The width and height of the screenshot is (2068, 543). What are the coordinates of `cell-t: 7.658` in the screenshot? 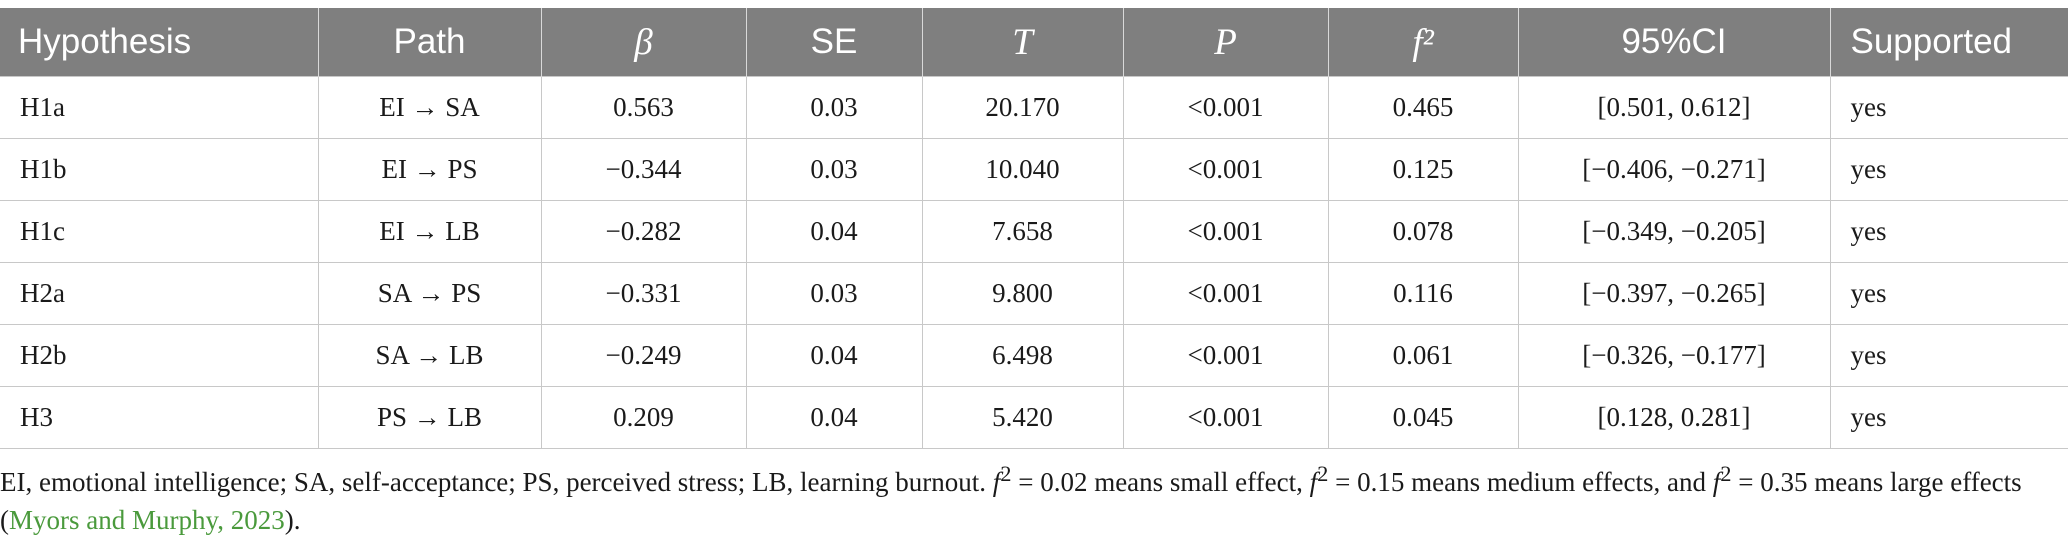 It's located at (1022, 231).